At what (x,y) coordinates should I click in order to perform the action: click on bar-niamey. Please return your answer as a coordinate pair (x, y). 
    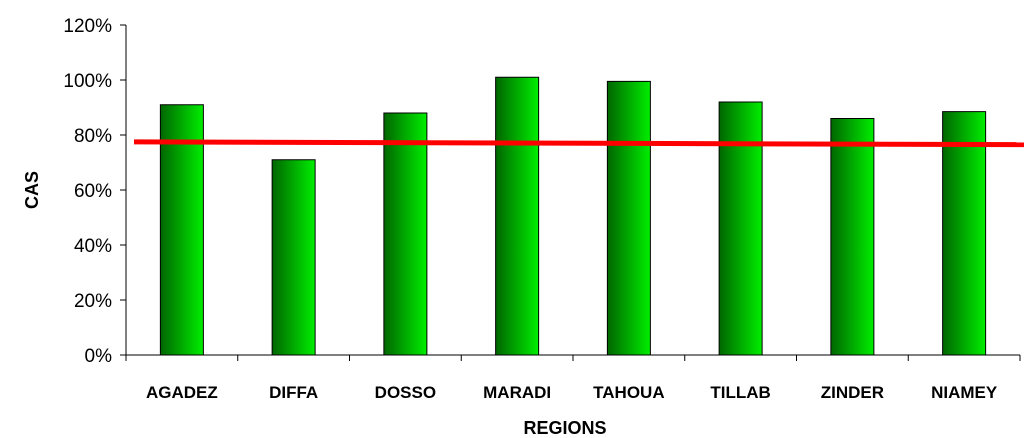
    Looking at the image, I should click on (964, 233).